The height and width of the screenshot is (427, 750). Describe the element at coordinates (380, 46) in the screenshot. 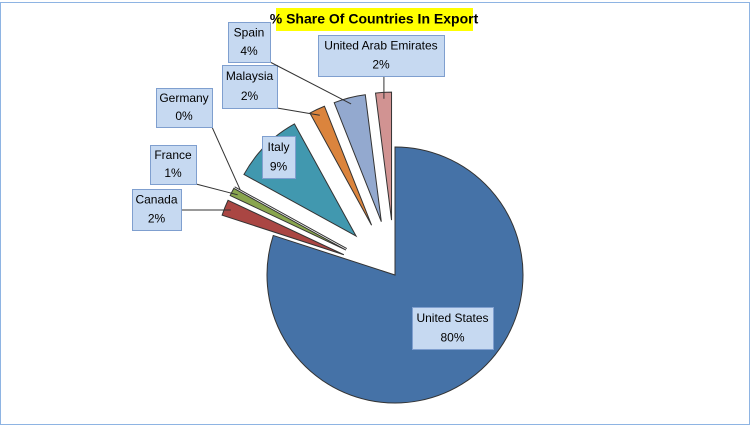

I see `category-label: United Arab Emirates` at that location.